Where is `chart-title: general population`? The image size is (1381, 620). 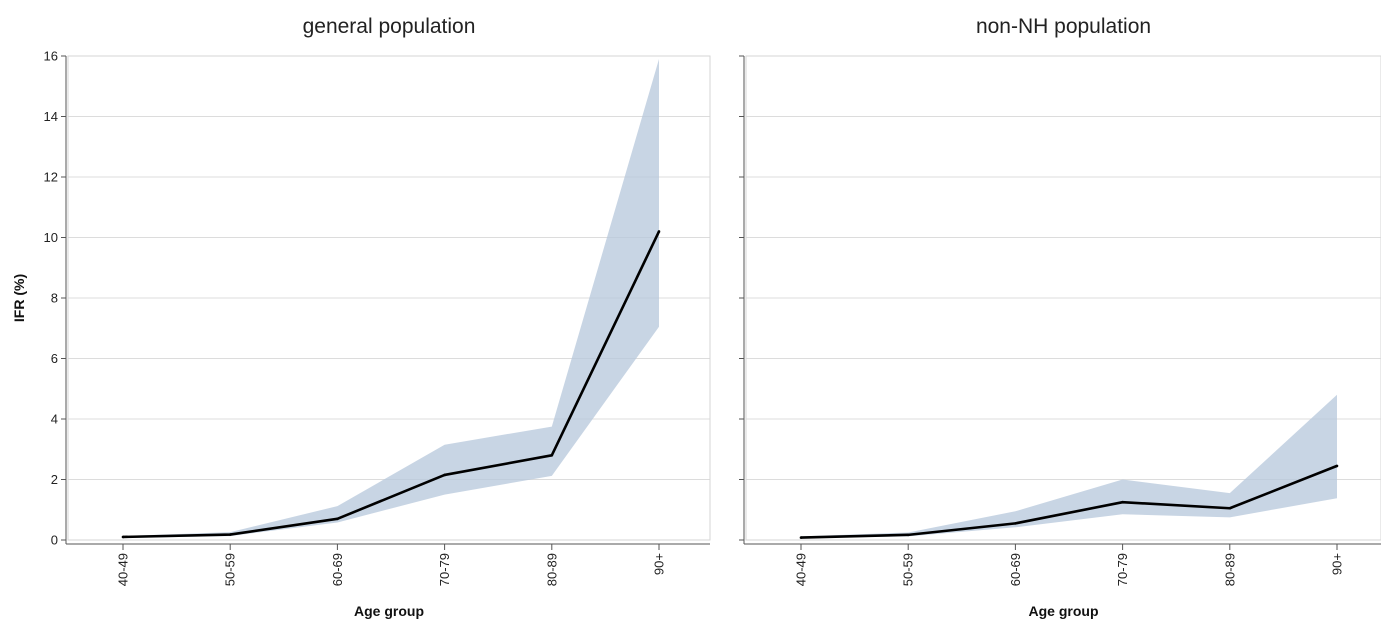
chart-title: general population is located at coordinates (389, 26).